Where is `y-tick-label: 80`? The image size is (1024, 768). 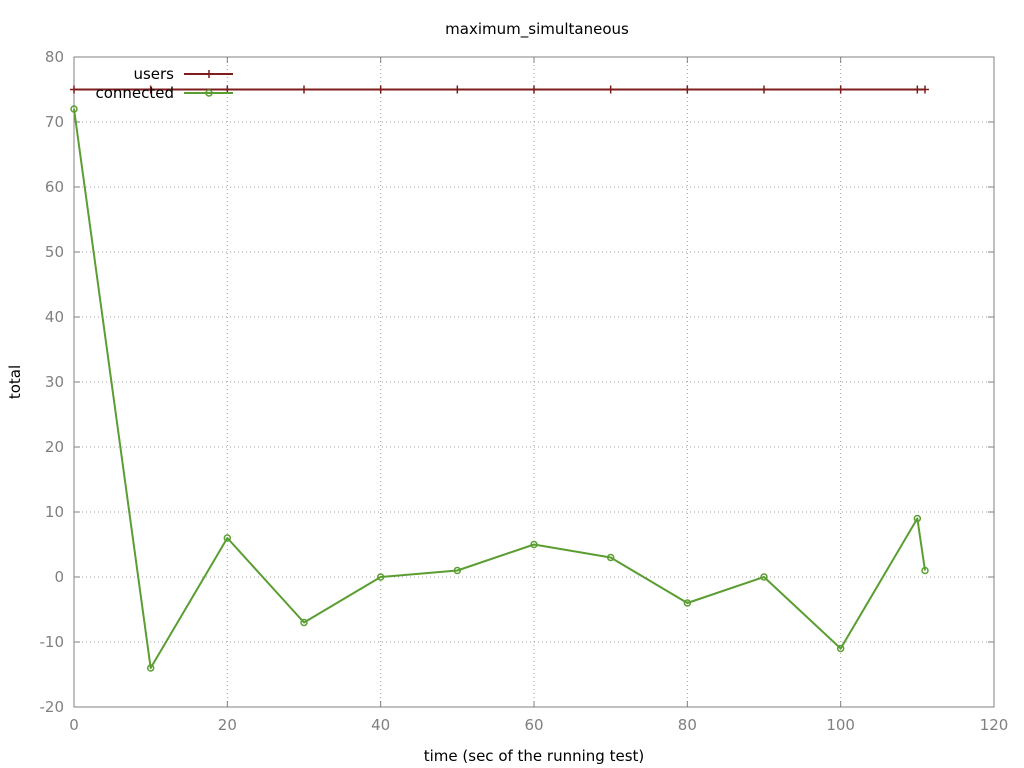
y-tick-label: 80 is located at coordinates (54, 57).